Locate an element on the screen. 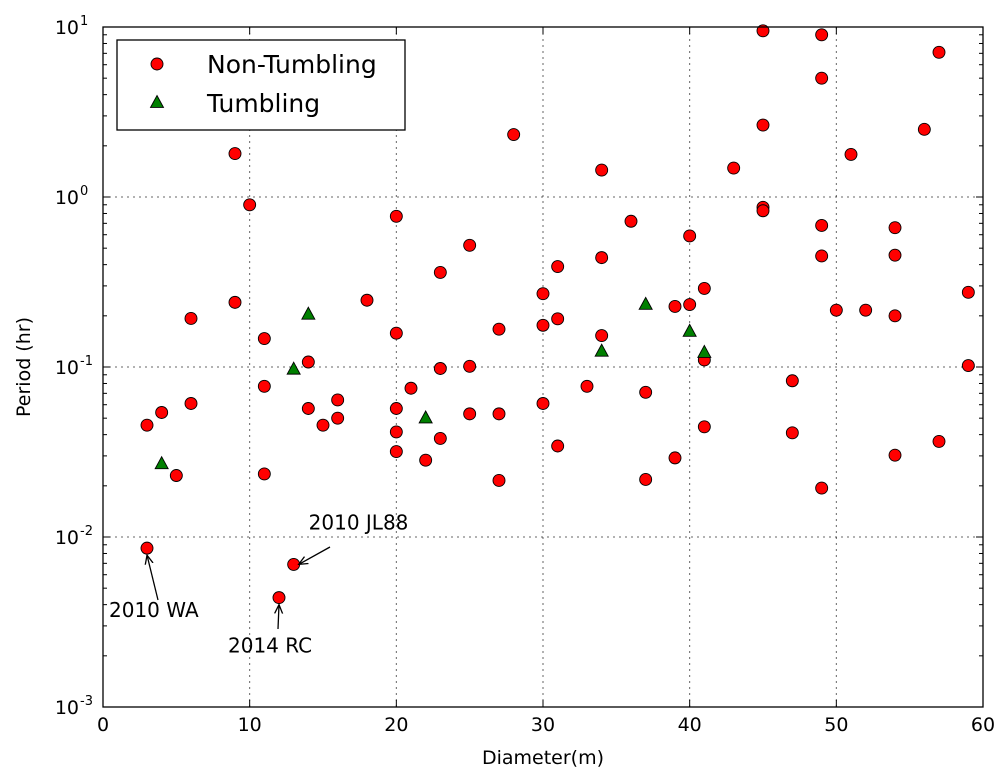 This screenshot has height=772, width=1000. y-tick-exponent: -1 is located at coordinates (86, 361).